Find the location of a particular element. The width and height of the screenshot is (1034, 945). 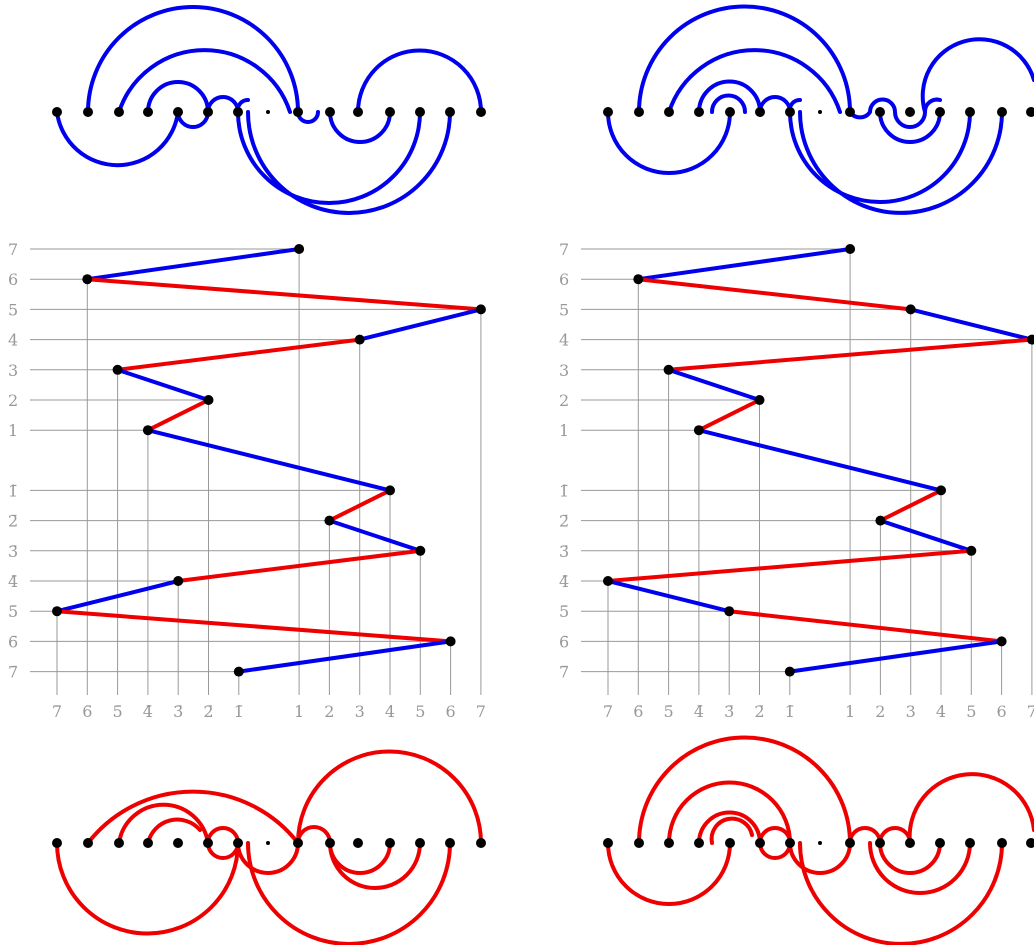

x-tick-label: 6̄ is located at coordinates (638, 711).